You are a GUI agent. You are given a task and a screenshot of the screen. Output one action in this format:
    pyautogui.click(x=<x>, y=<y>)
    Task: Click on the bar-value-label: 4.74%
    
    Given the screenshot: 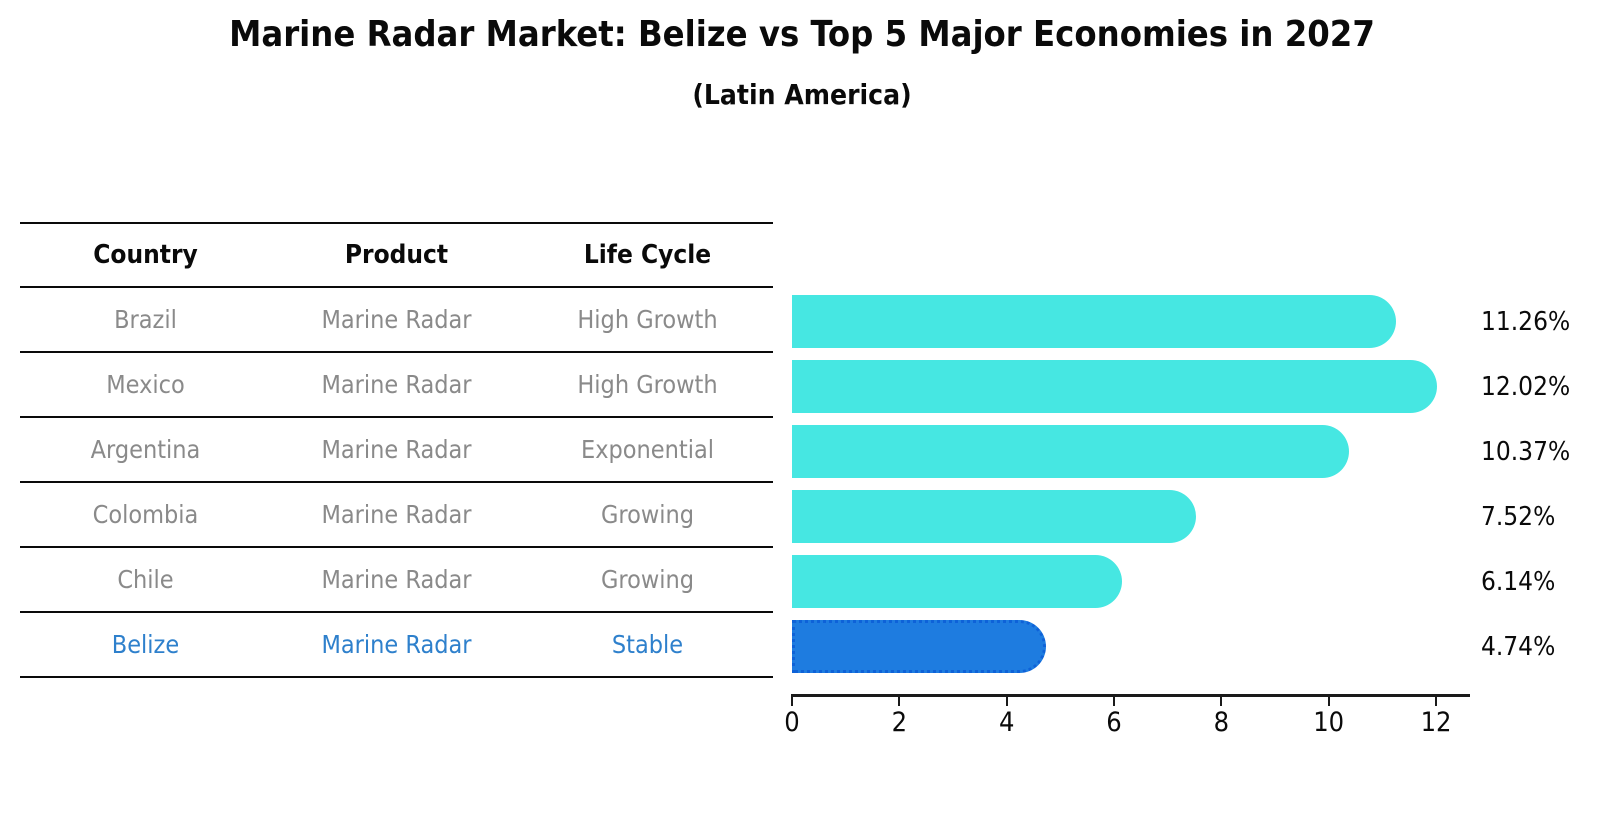 What is the action you would take?
    pyautogui.click(x=1518, y=647)
    